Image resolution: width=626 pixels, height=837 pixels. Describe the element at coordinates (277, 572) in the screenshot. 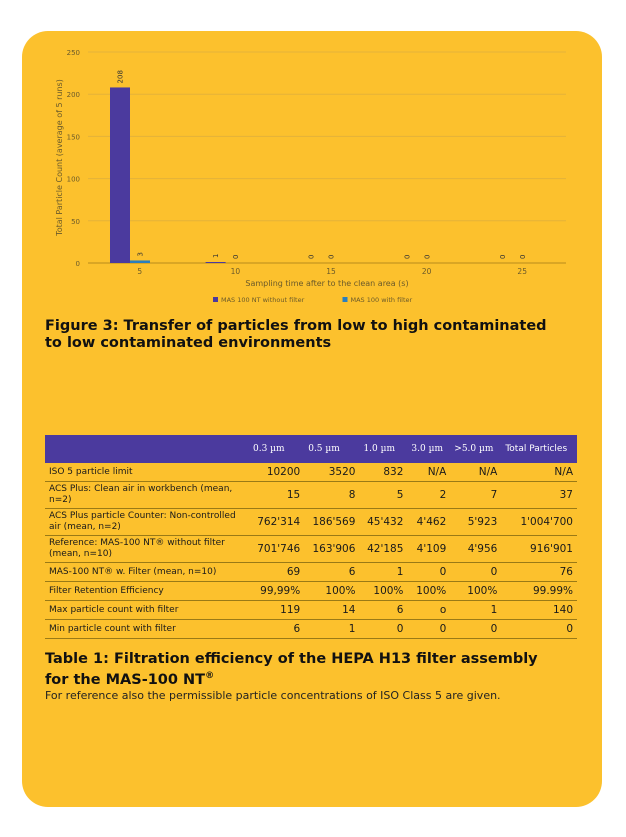

I see `table-cell: 69` at that location.